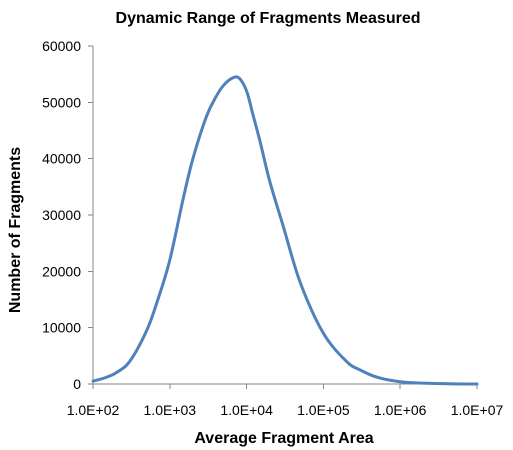 The image size is (513, 450). What do you see at coordinates (61, 215) in the screenshot?
I see `y-tick-label: 30000` at bounding box center [61, 215].